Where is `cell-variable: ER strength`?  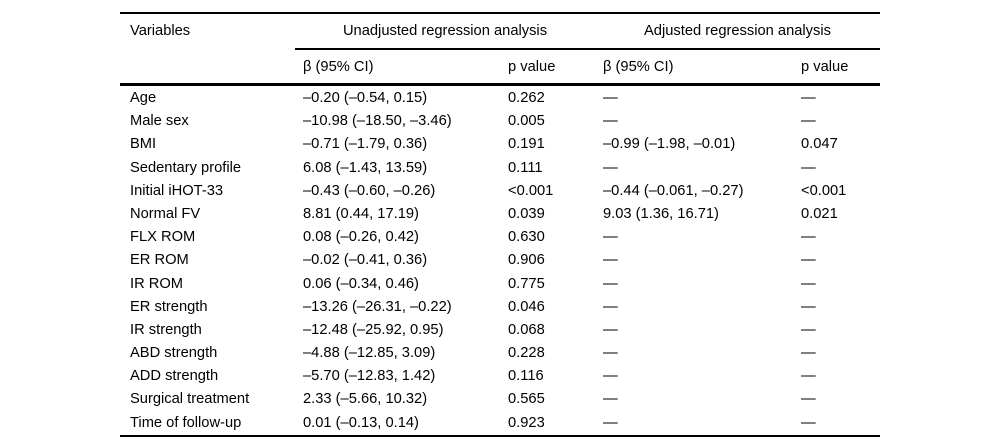 cell-variable: ER strength is located at coordinates (169, 306).